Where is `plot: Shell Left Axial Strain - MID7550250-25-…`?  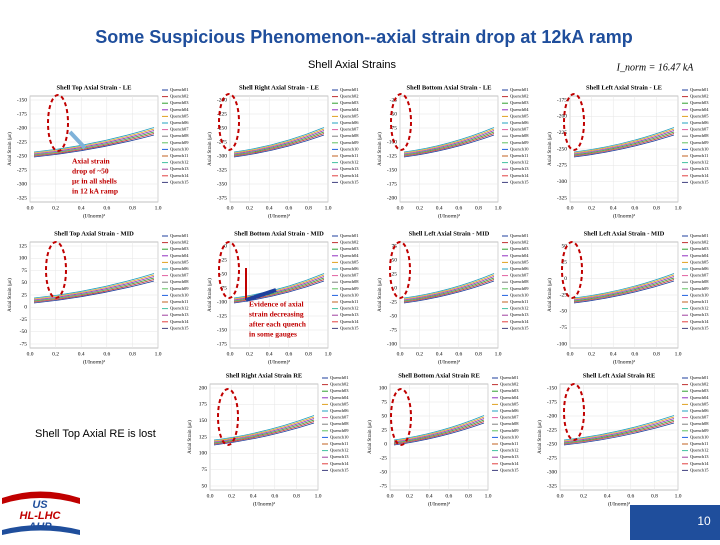
plot: Shell Left Axial Strain - MID7550250-25-… is located at coordinates (453, 297).